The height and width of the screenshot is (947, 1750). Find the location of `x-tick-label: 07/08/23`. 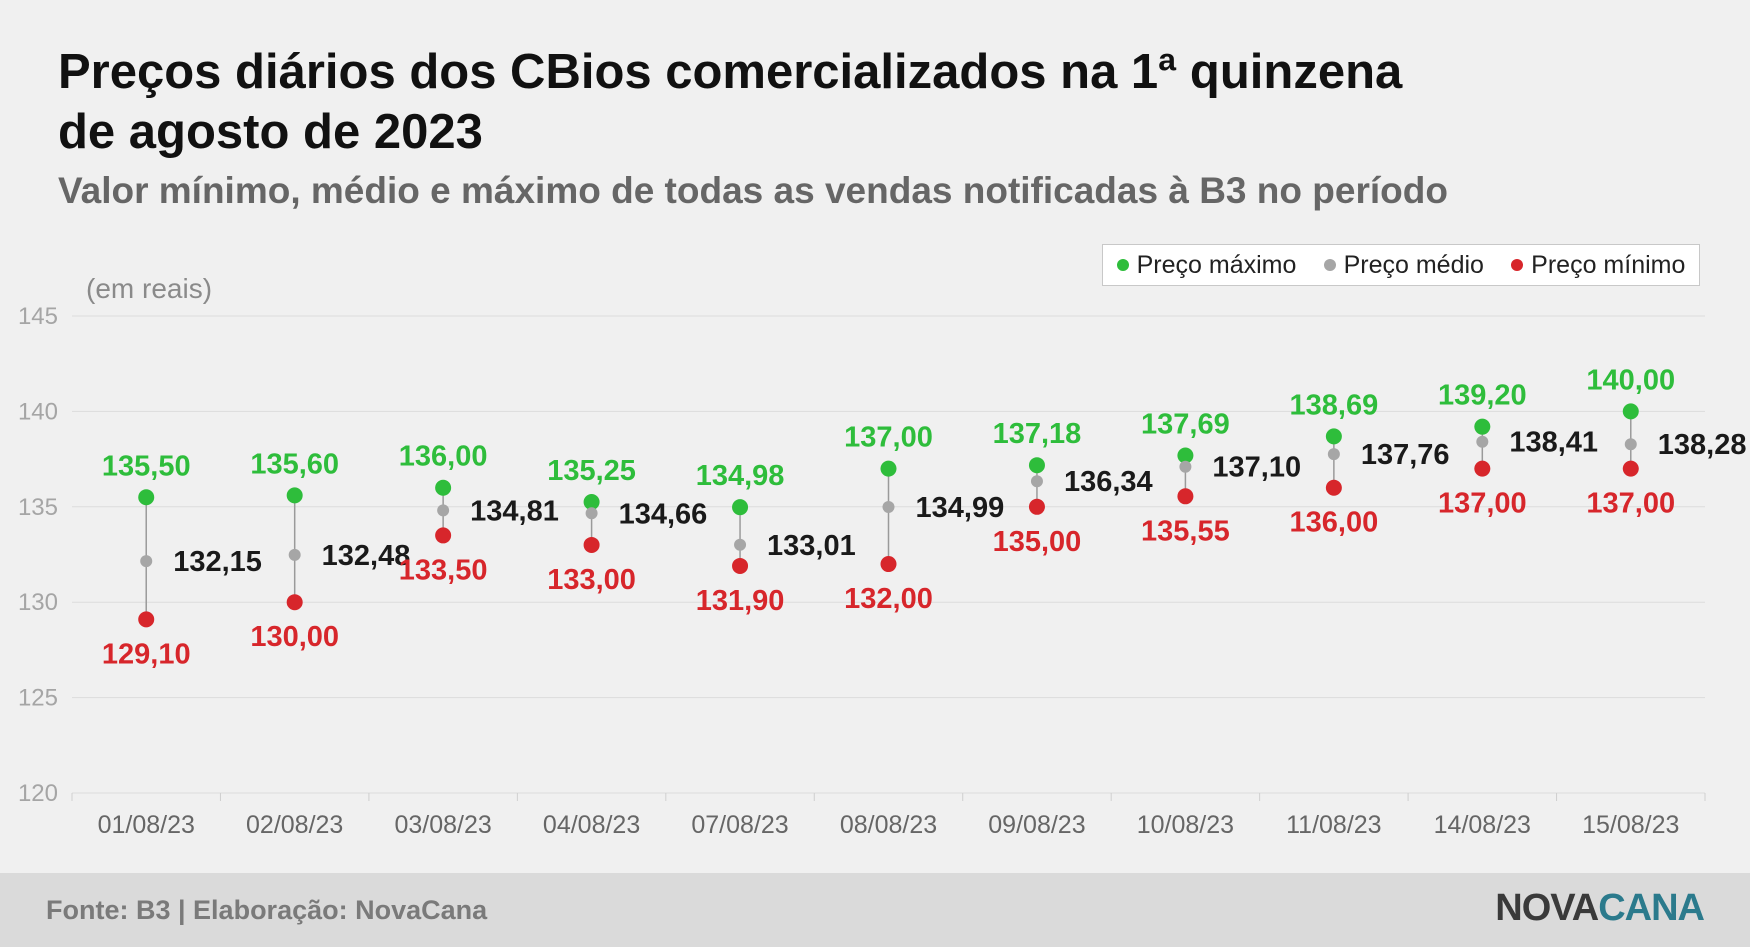

x-tick-label: 07/08/23 is located at coordinates (739, 825).